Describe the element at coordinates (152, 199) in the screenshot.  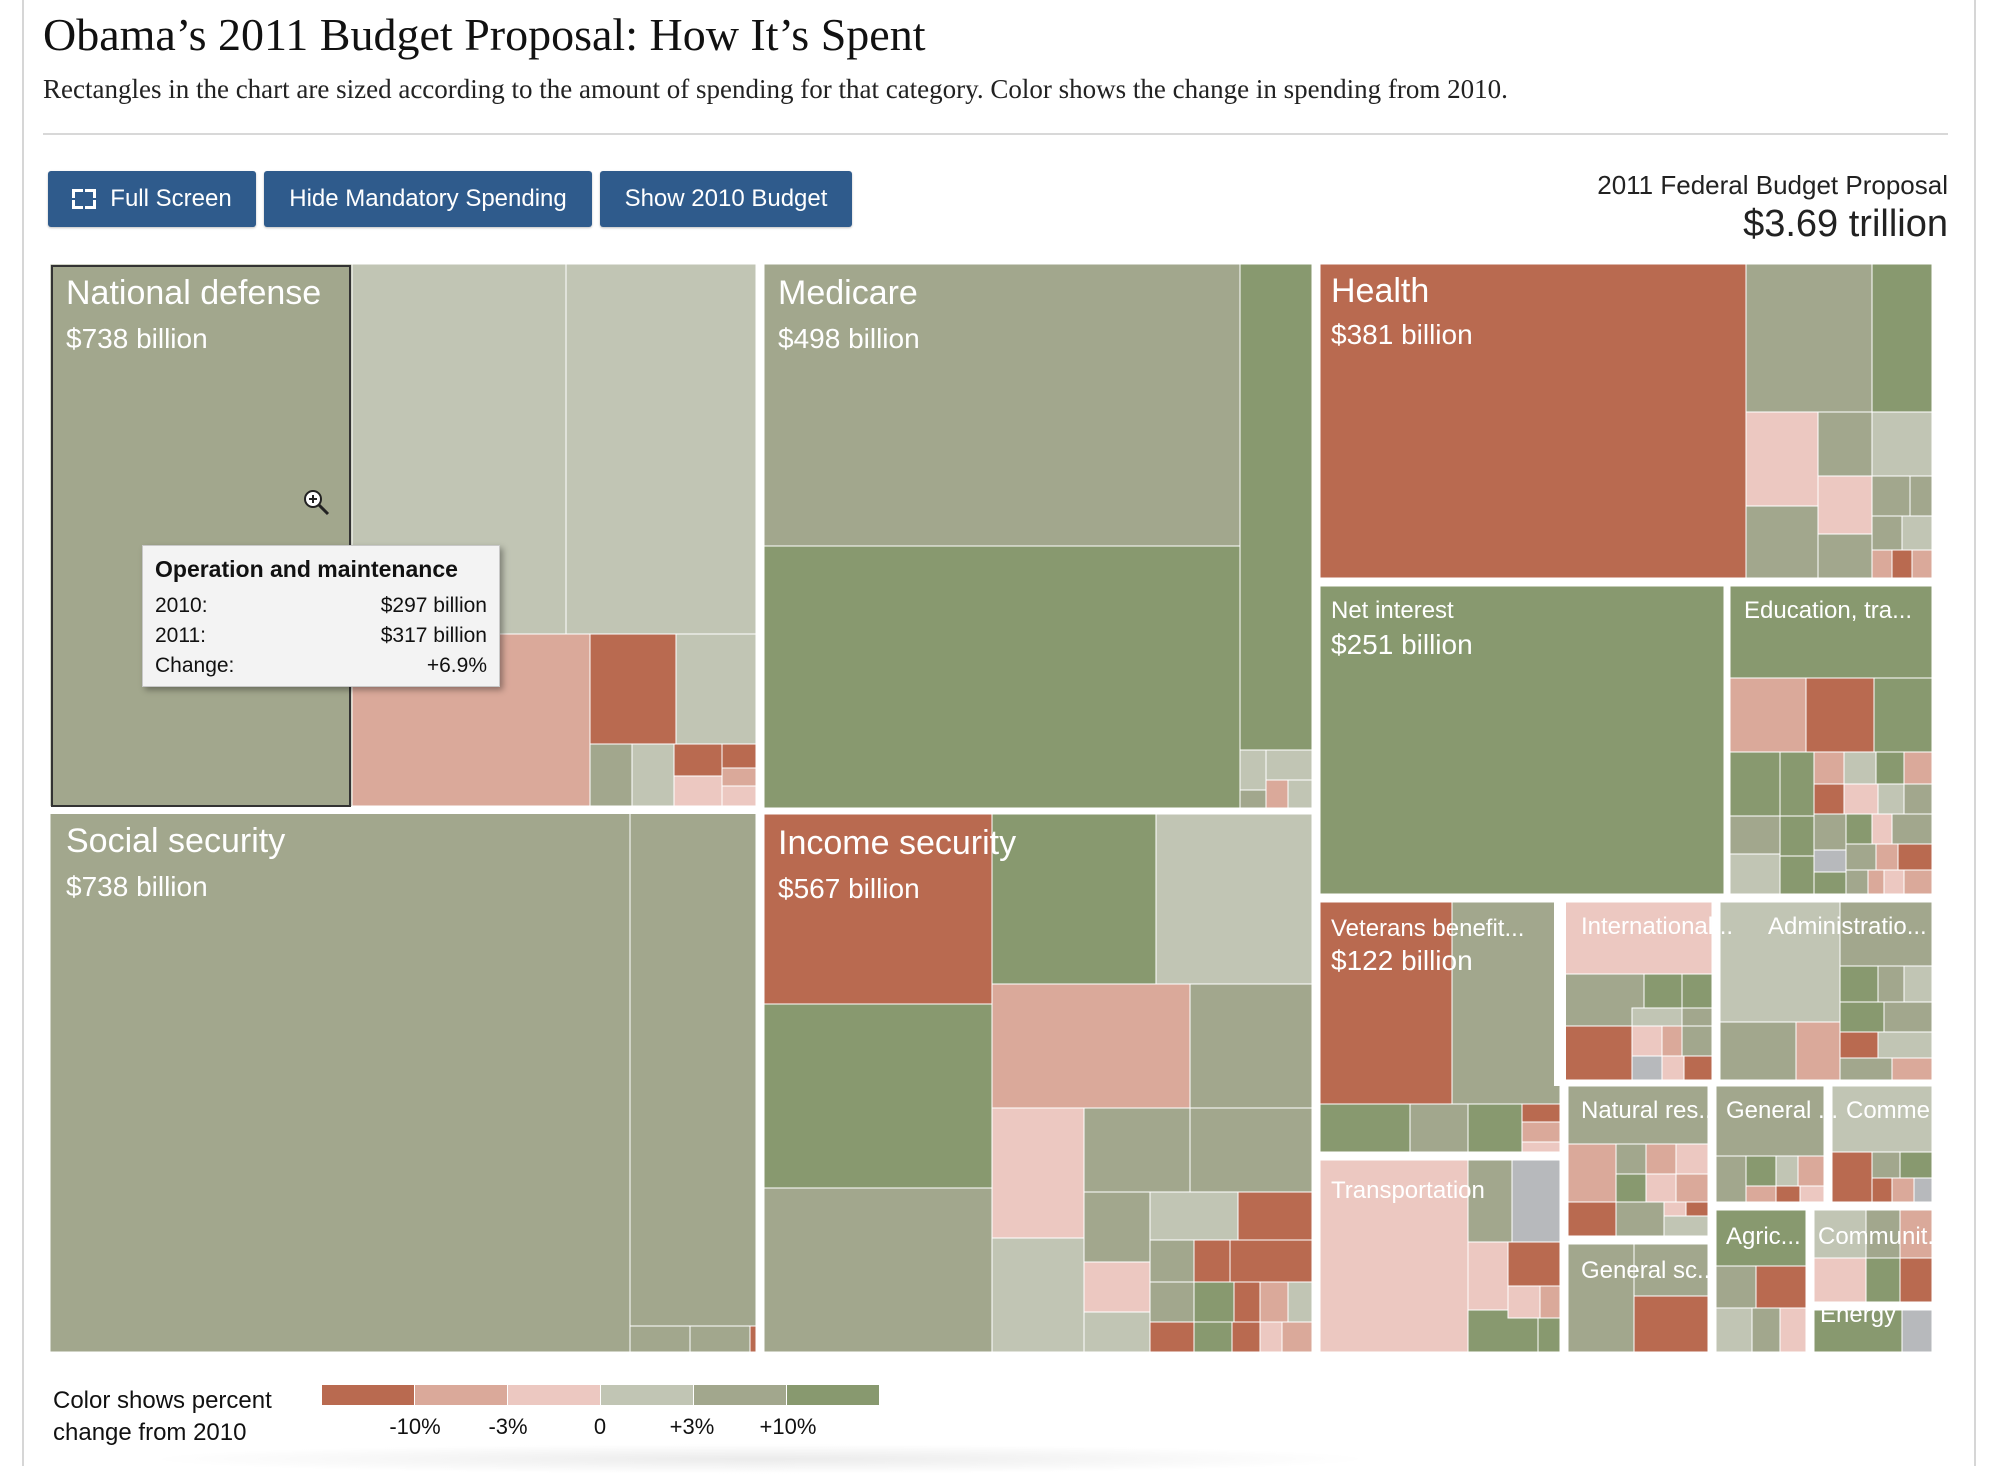
I see `full-screen-button: Full Screen` at that location.